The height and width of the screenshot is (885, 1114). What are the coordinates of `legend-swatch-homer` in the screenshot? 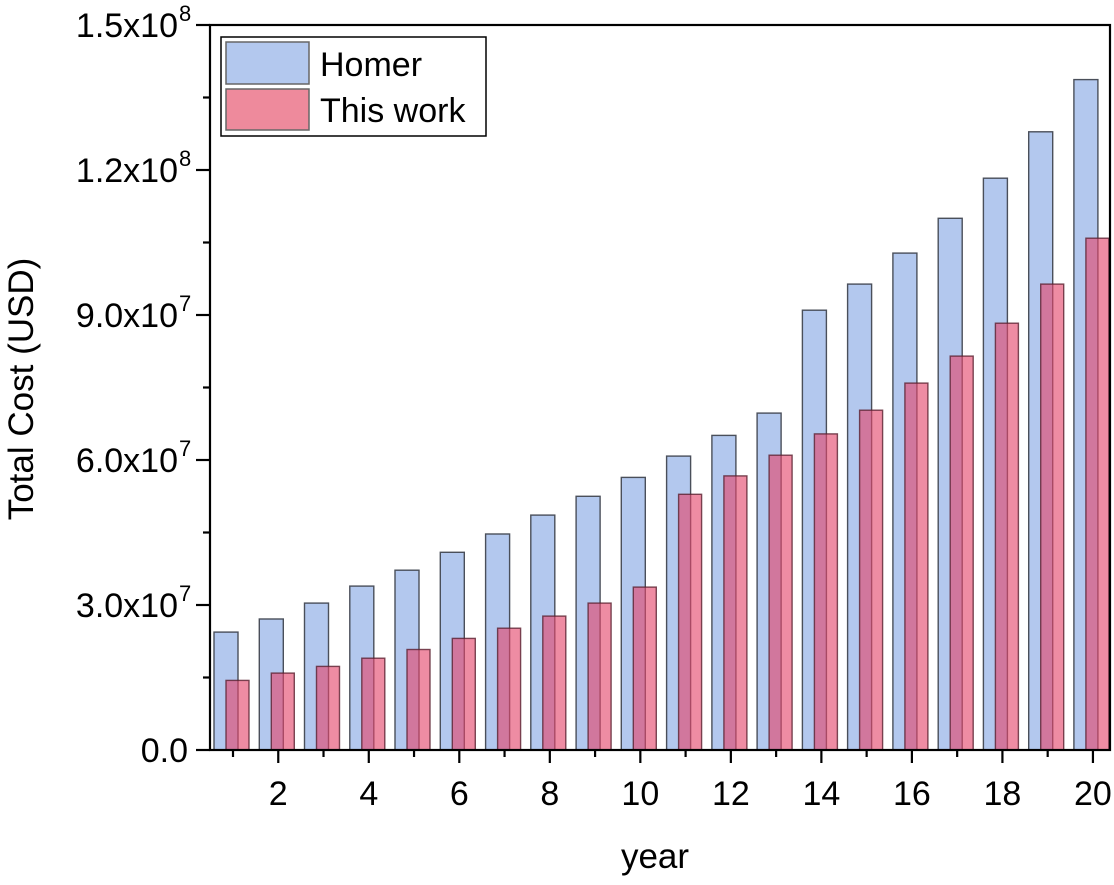 It's located at (267, 63).